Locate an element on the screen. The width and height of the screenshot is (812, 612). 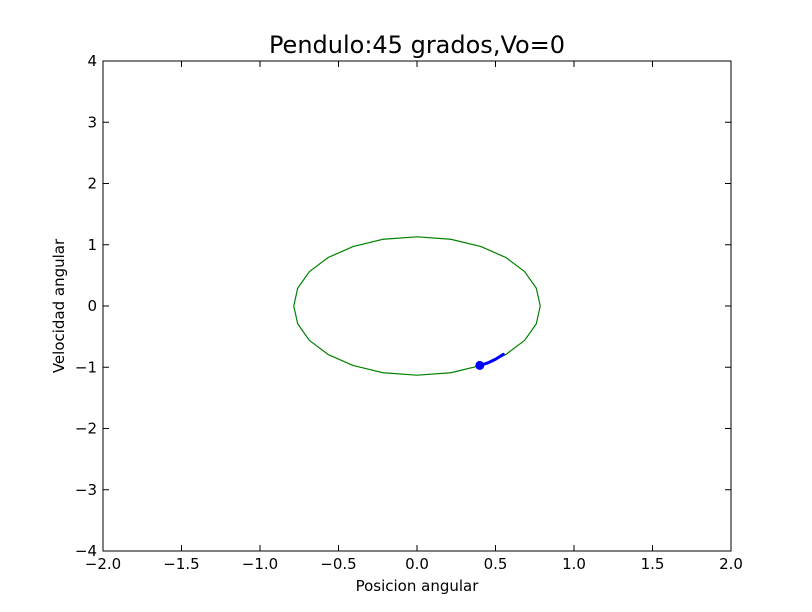
y-tick-label: 2 is located at coordinates (92, 184).